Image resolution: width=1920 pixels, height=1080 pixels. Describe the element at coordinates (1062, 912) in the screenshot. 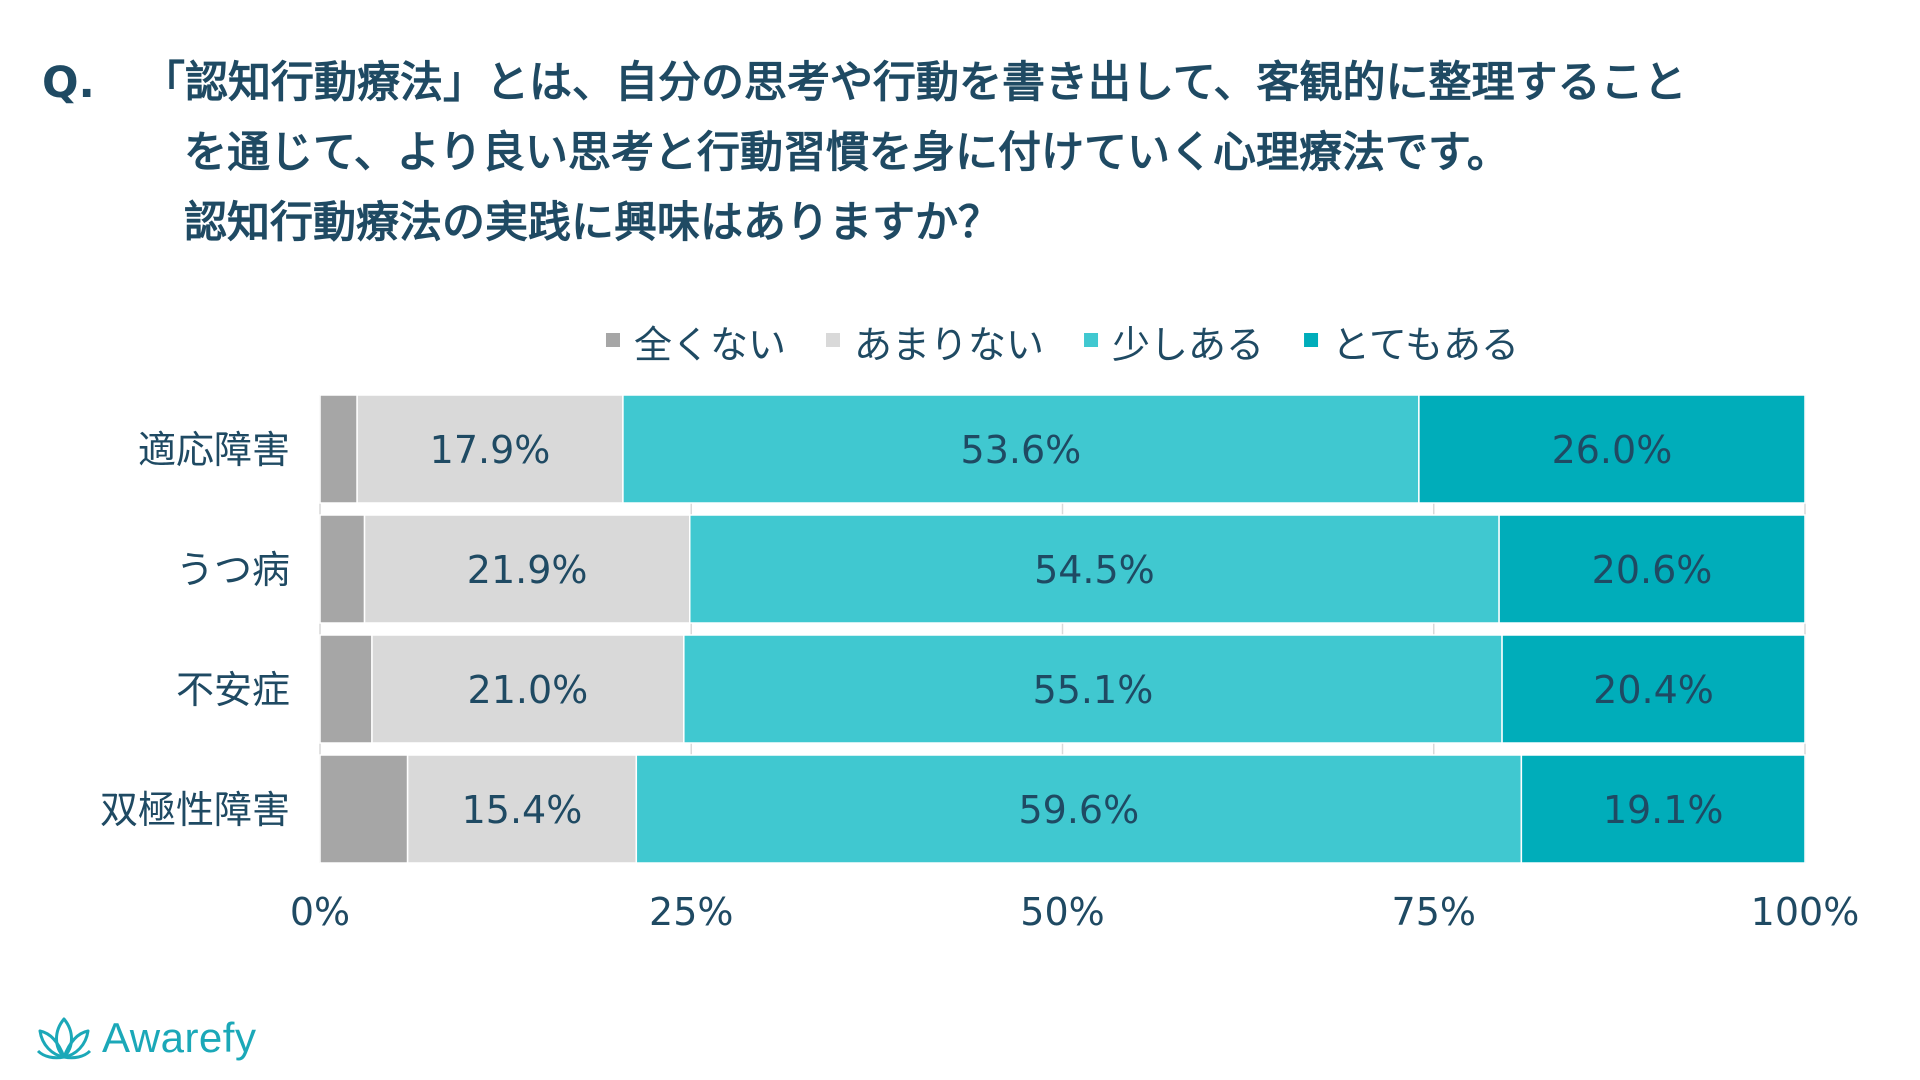

I see `x-tick-label: 50%` at that location.